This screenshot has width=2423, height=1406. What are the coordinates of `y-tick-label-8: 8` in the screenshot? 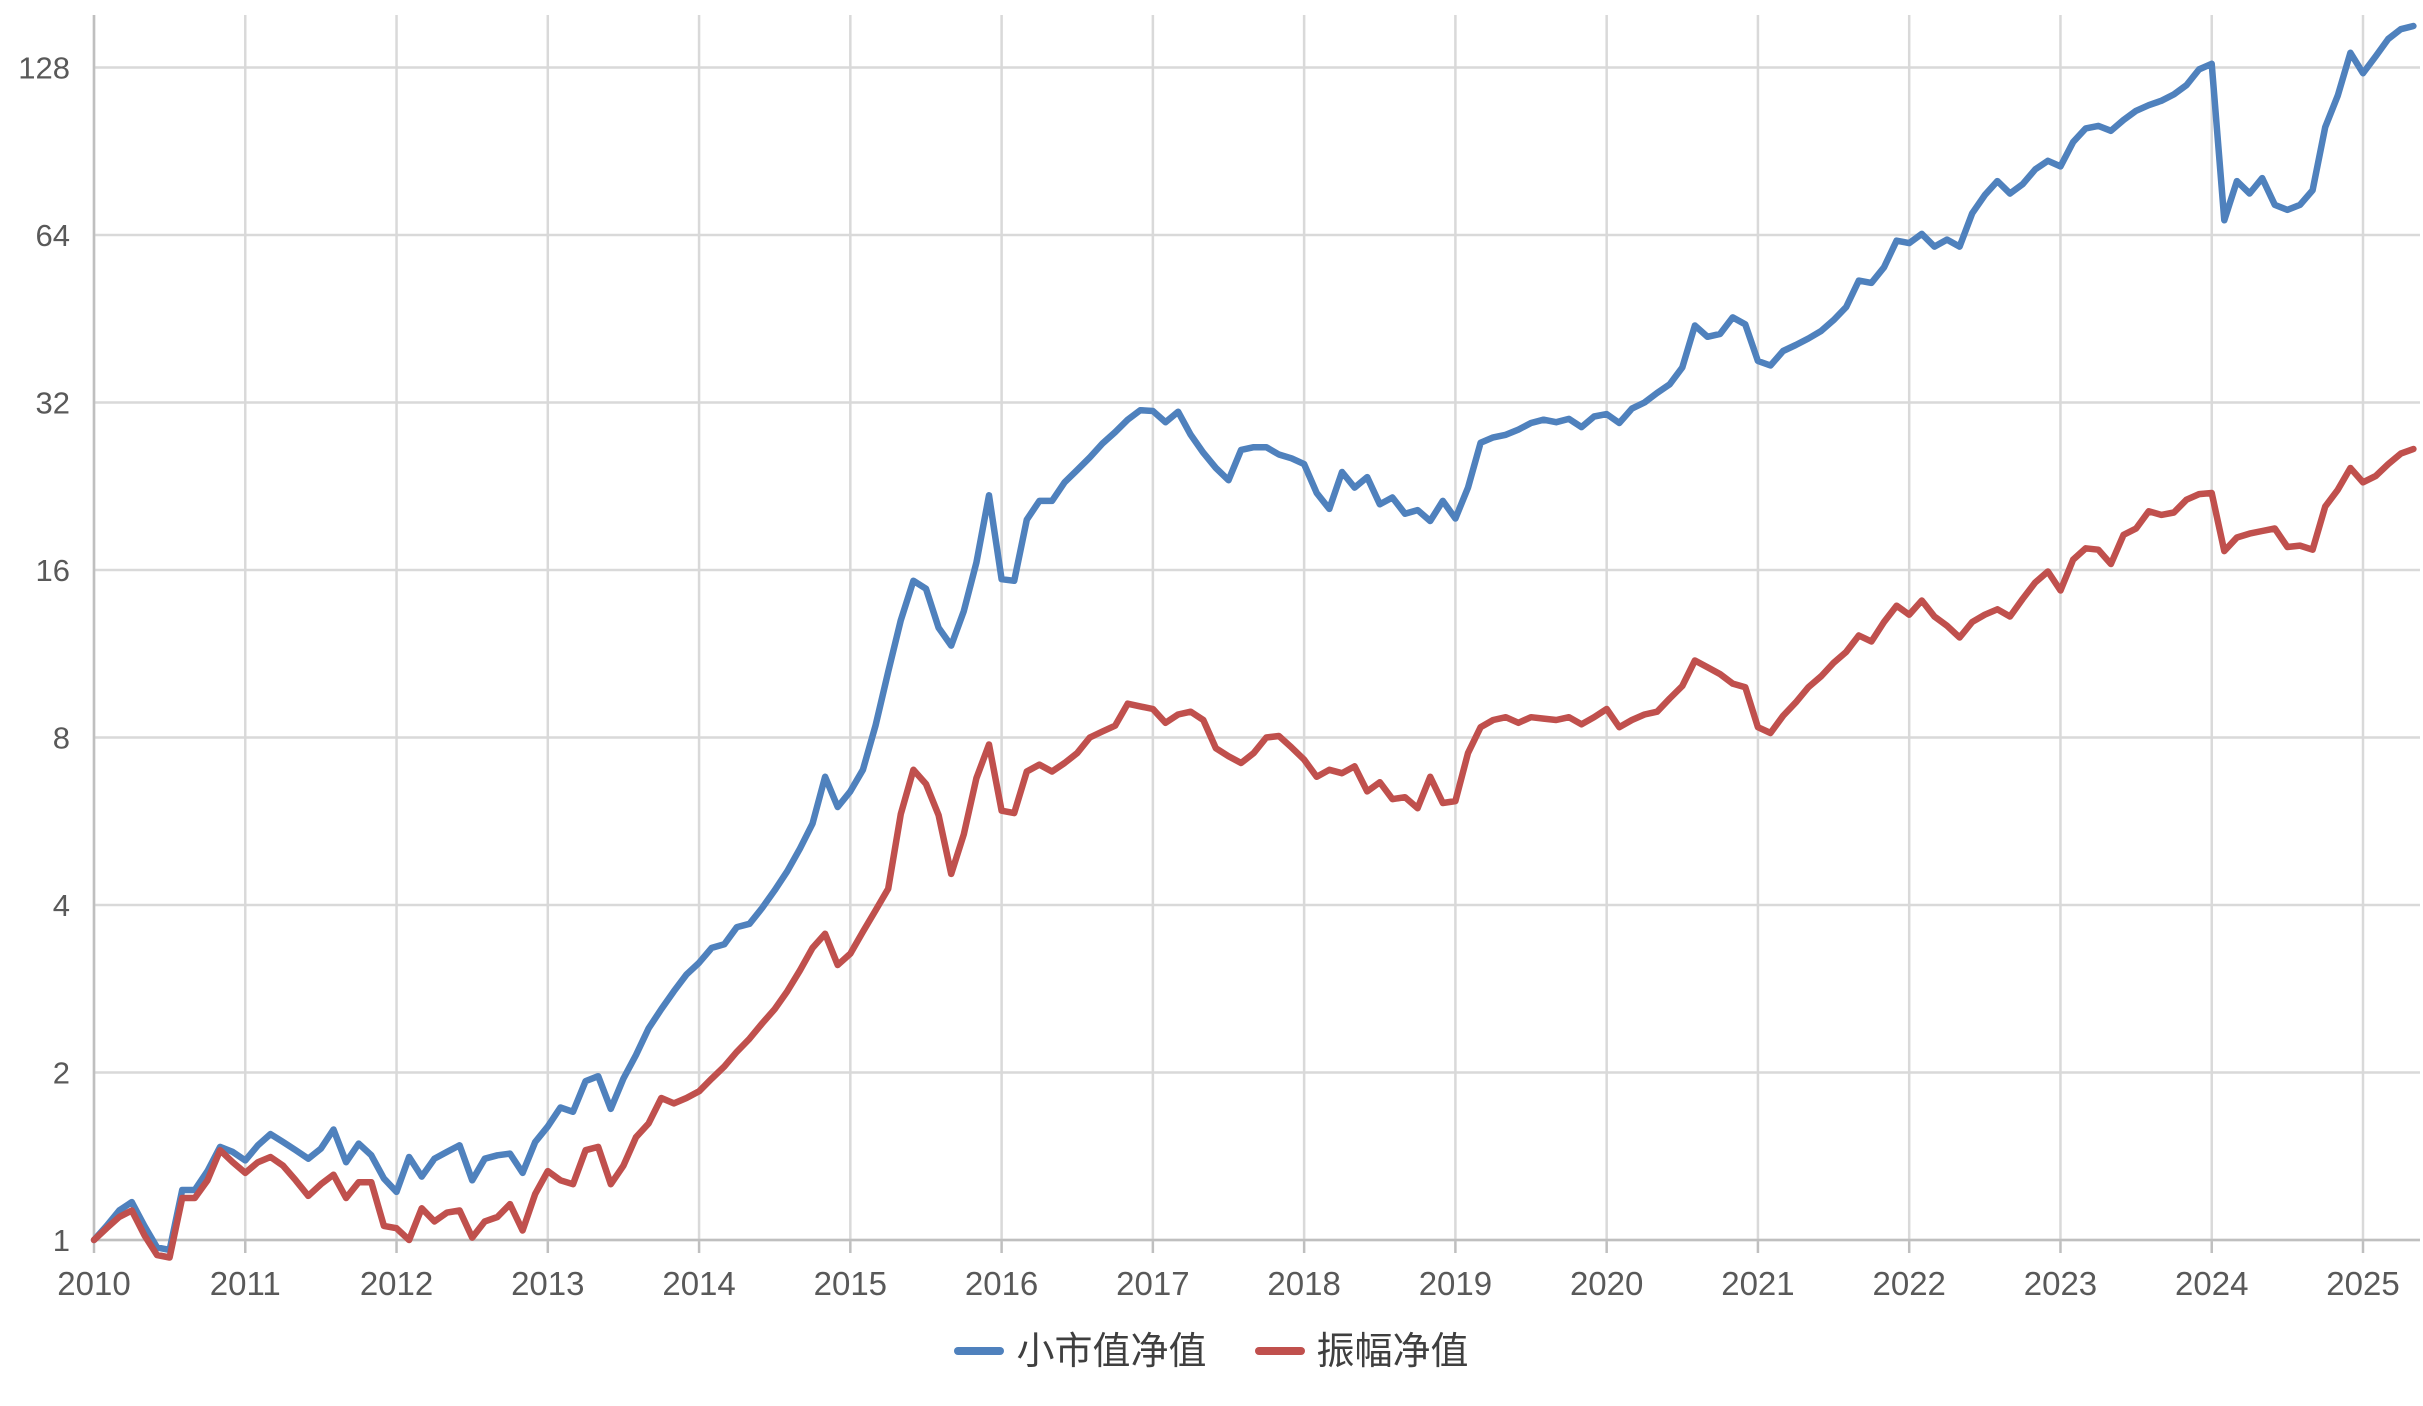 It's located at (61, 738).